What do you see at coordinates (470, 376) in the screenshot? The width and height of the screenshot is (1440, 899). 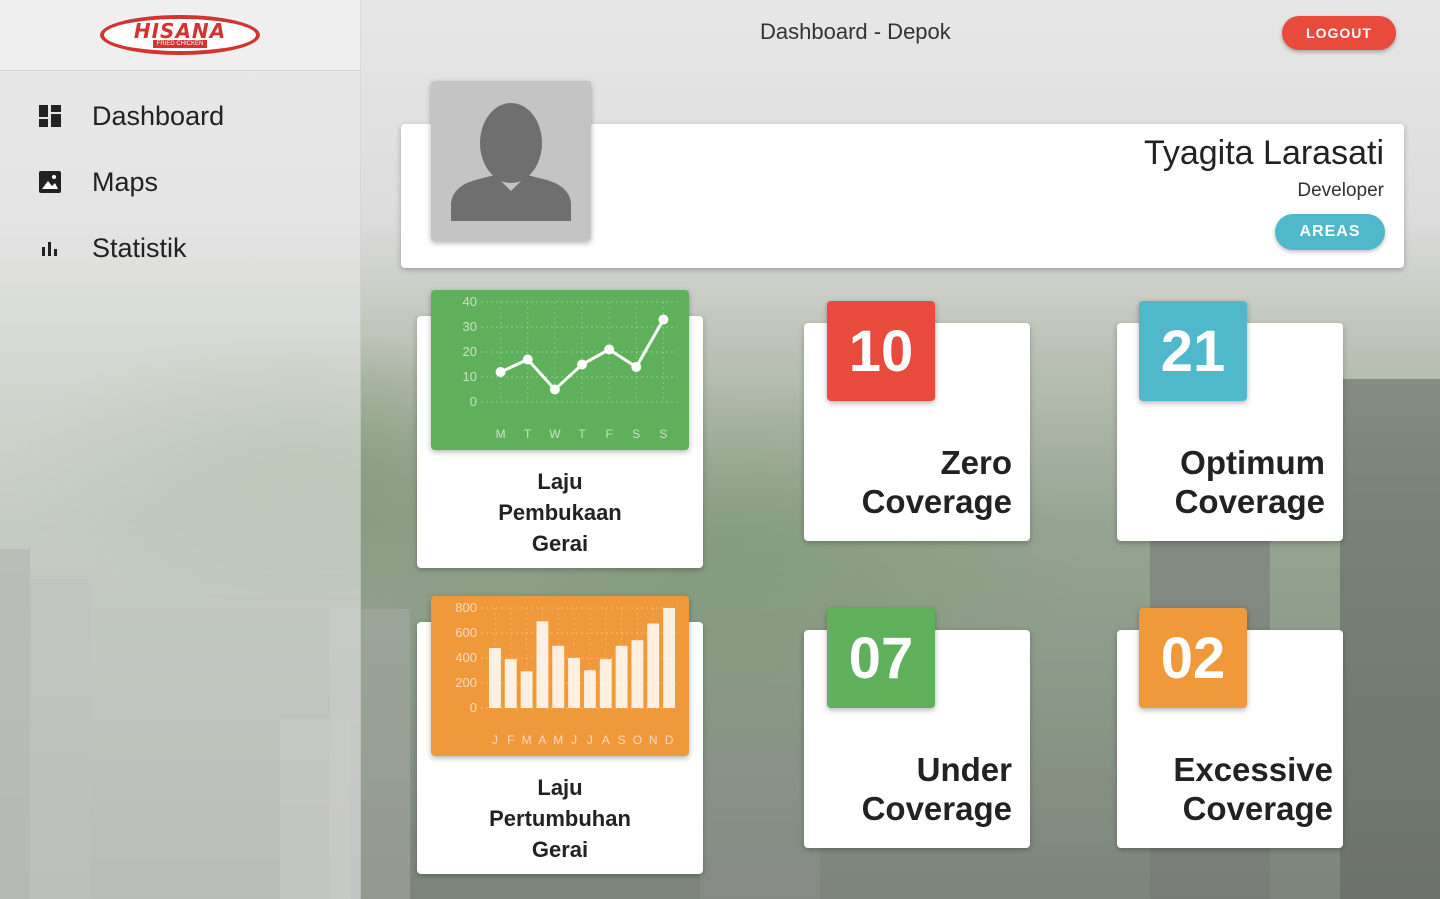 I see `y-tick-label: 10` at bounding box center [470, 376].